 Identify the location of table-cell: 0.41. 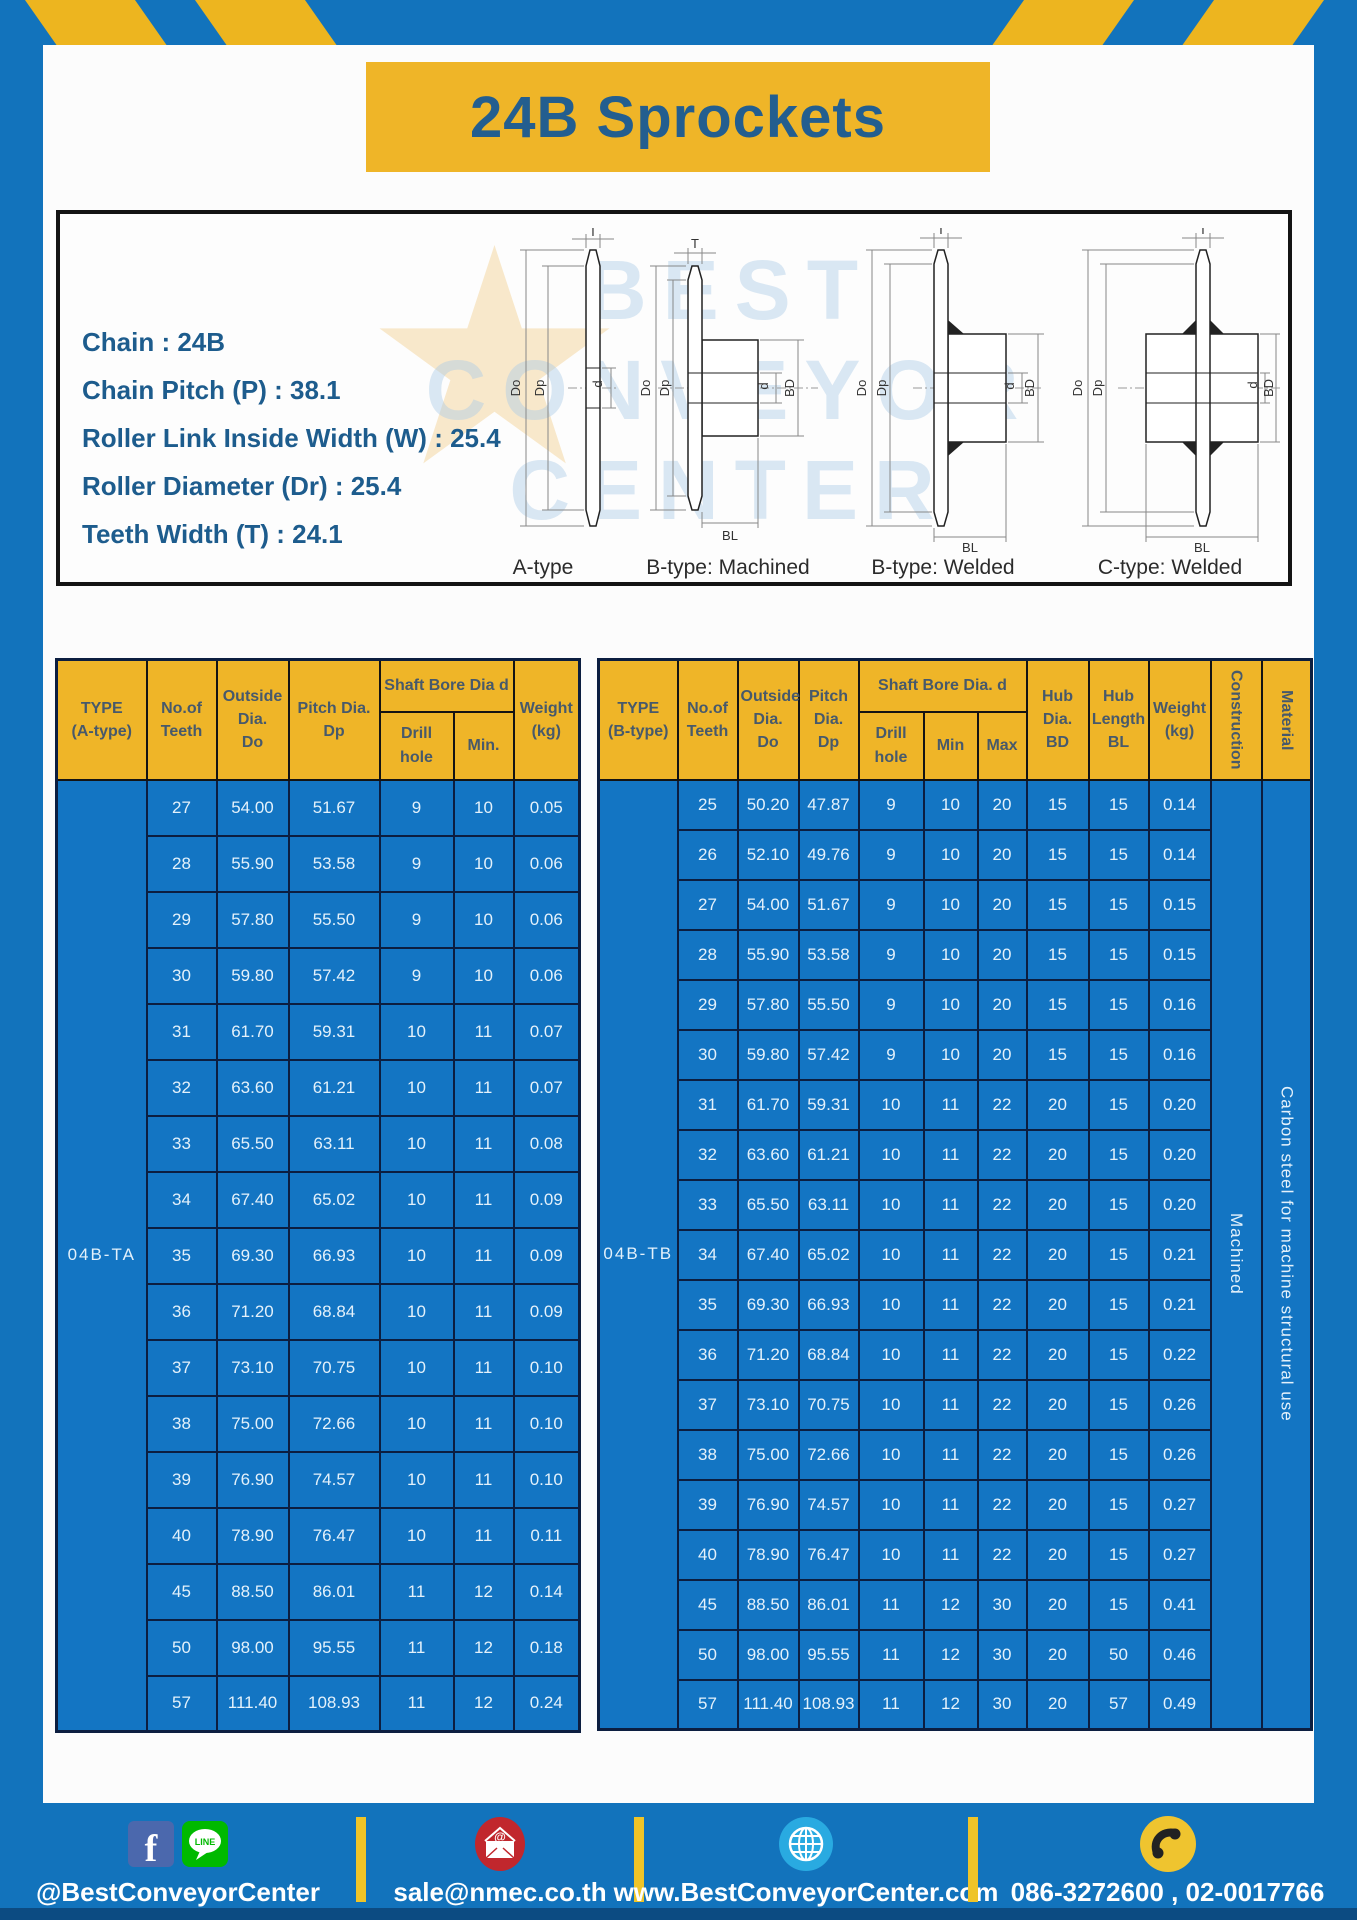
(1179, 1604).